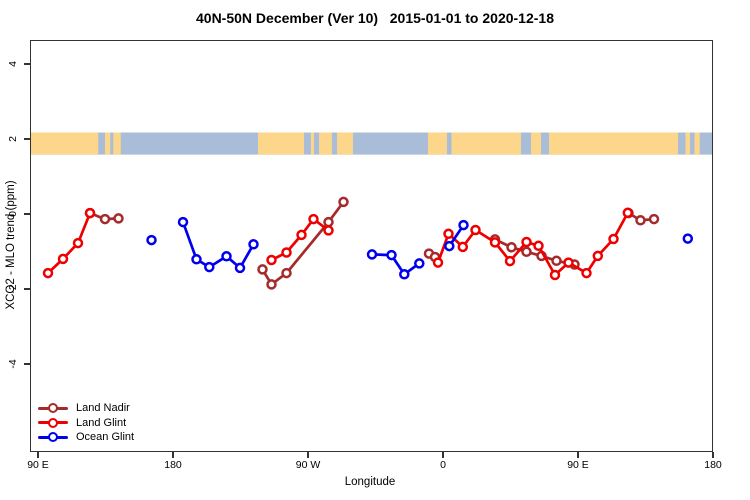 Image resolution: width=750 pixels, height=500 pixels. What do you see at coordinates (53, 423) in the screenshot?
I see `land-glint-line-circle-icon` at bounding box center [53, 423].